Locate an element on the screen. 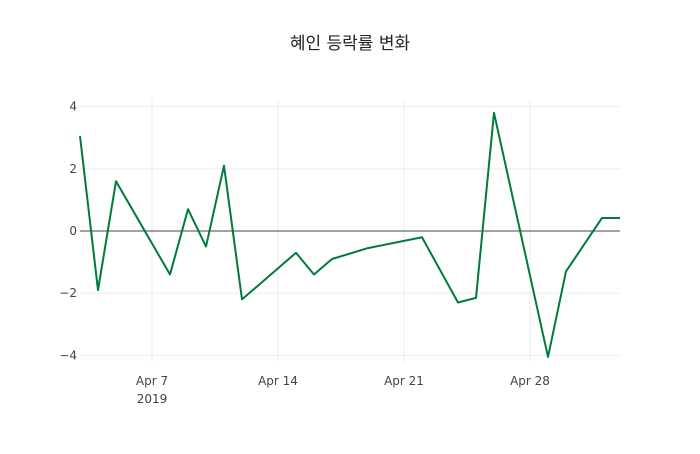 This screenshot has height=454, width=700. x-year-label: 2019 is located at coordinates (152, 399).